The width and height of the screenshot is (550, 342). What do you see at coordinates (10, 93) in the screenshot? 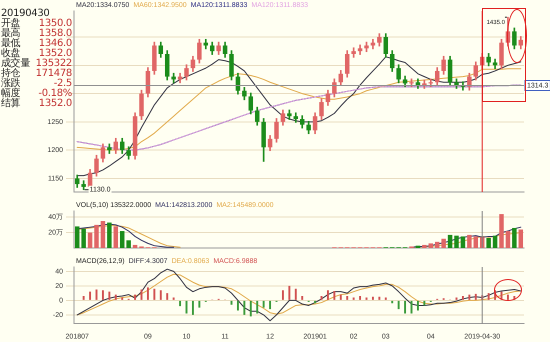
I see `text: 幅度` at bounding box center [10, 93].